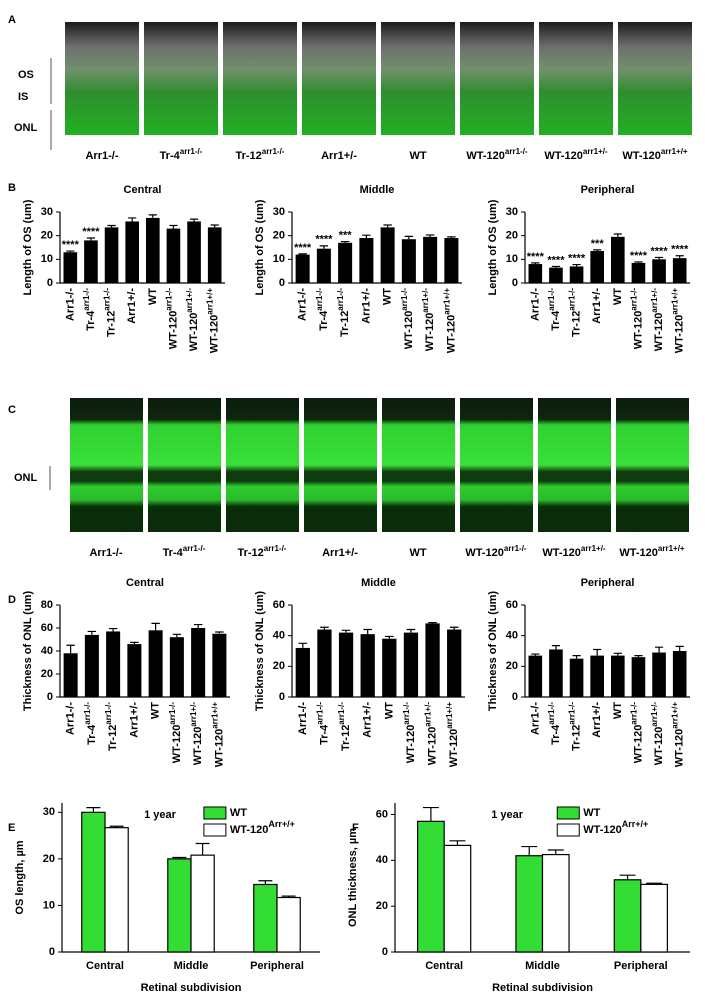 This screenshot has width=705, height=998. I want to click on legend-swatch, so click(568, 830).